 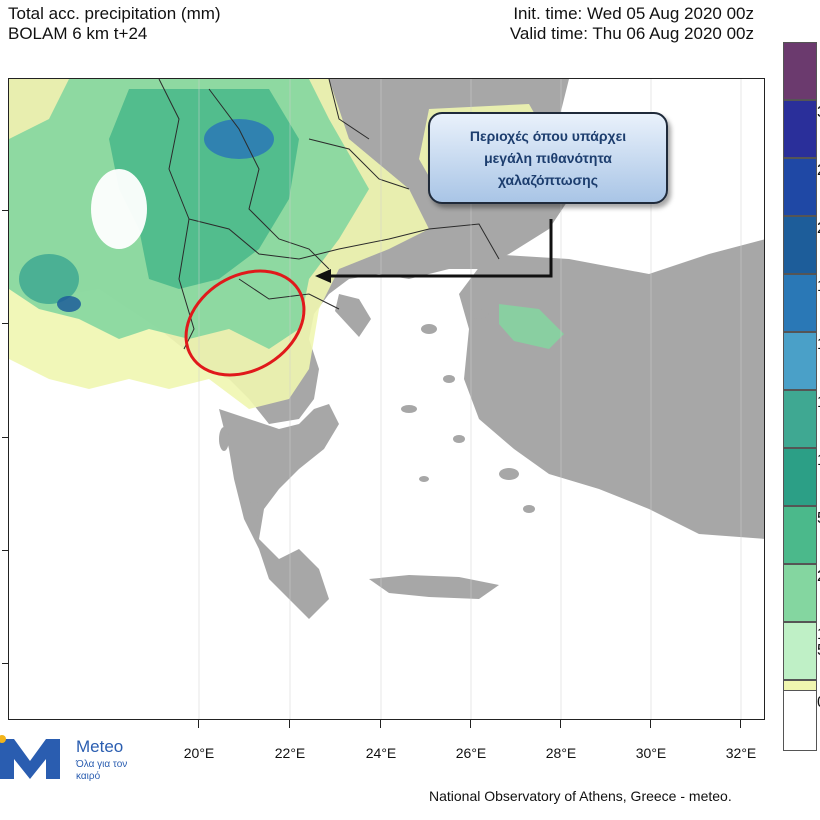 I want to click on greece-mainland, so click(x=279, y=511).